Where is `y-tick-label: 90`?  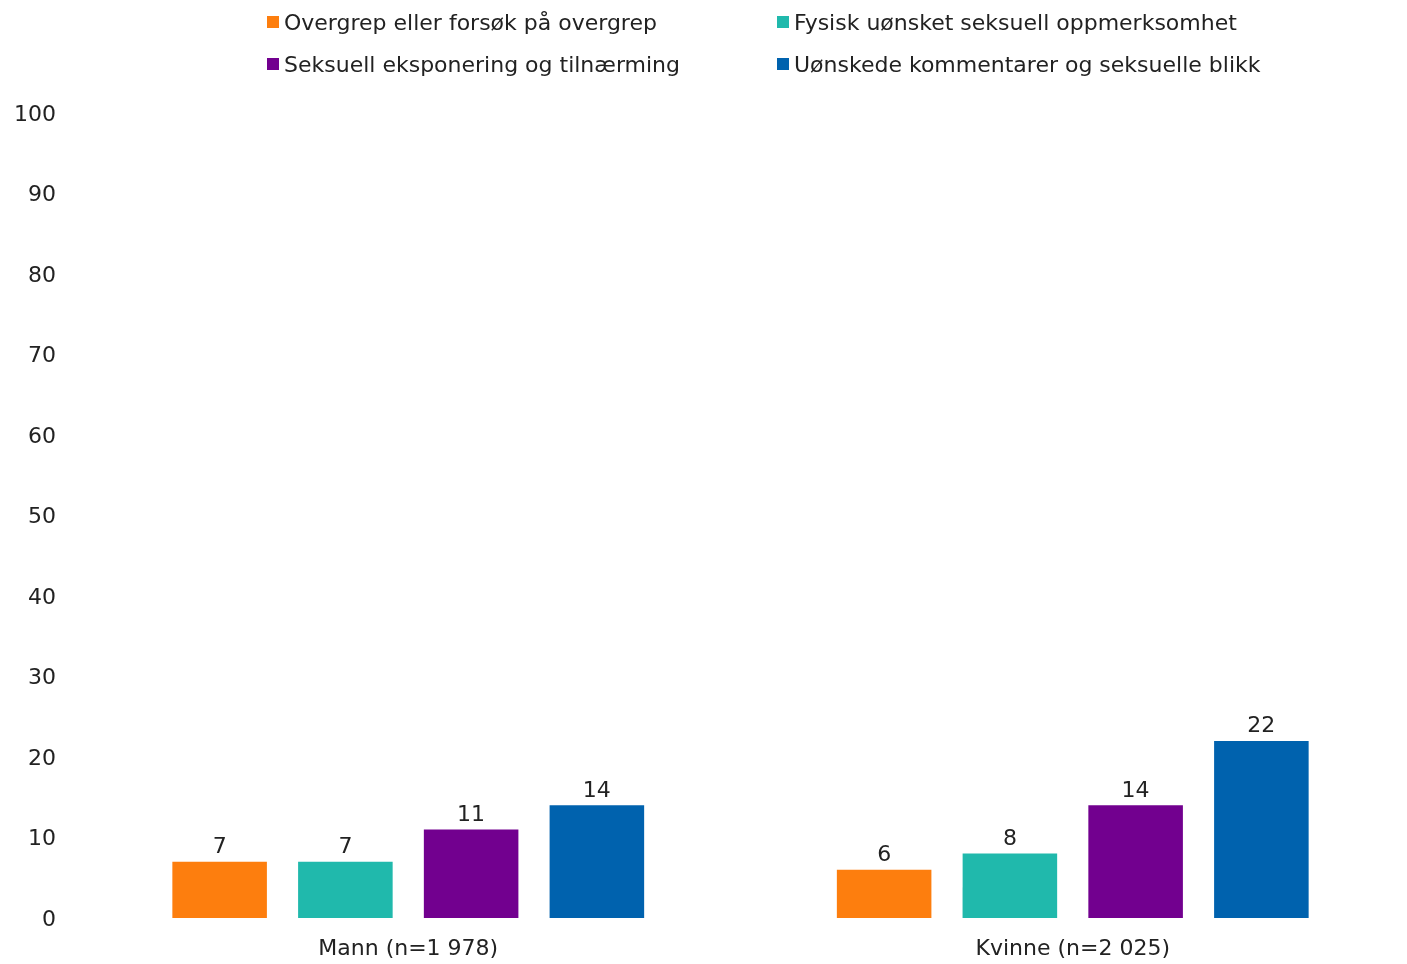
y-tick-label: 90 is located at coordinates (42, 193).